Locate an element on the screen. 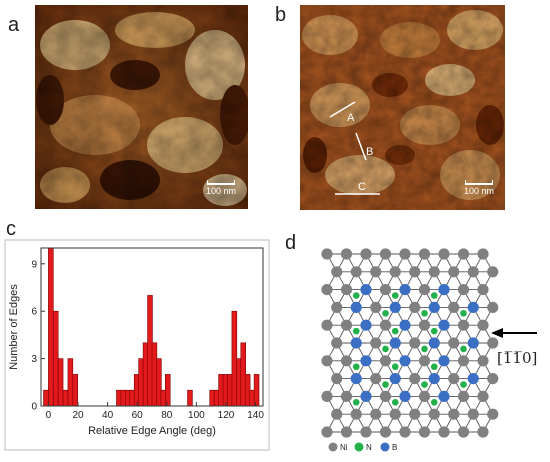  direction-label: [1̅1̅0] is located at coordinates (517, 358).